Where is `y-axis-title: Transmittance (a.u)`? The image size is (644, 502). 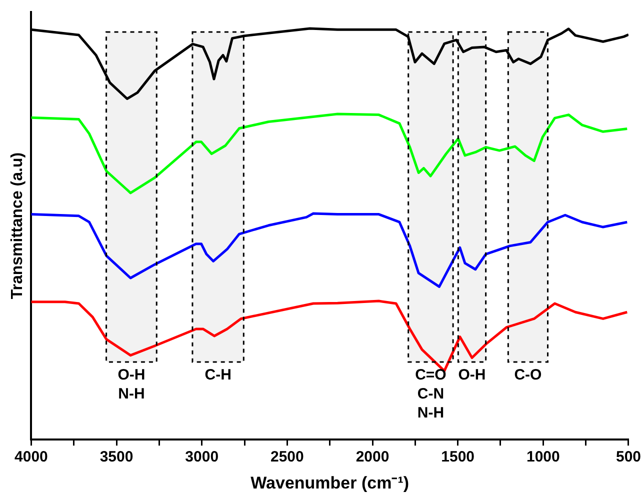 y-axis-title: Transmittance (a.u) is located at coordinates (17, 226).